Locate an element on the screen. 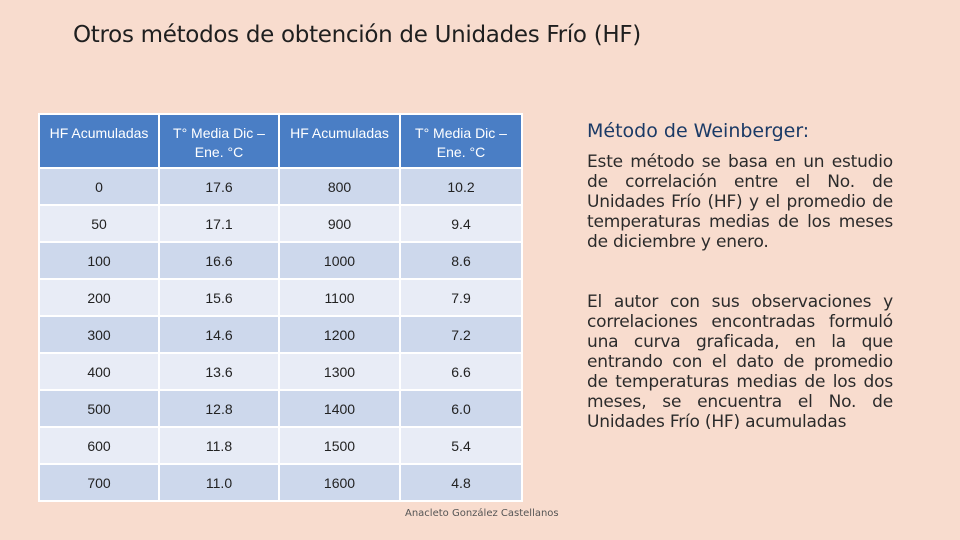  author-footer: Anacleto González Castellanos is located at coordinates (482, 513).